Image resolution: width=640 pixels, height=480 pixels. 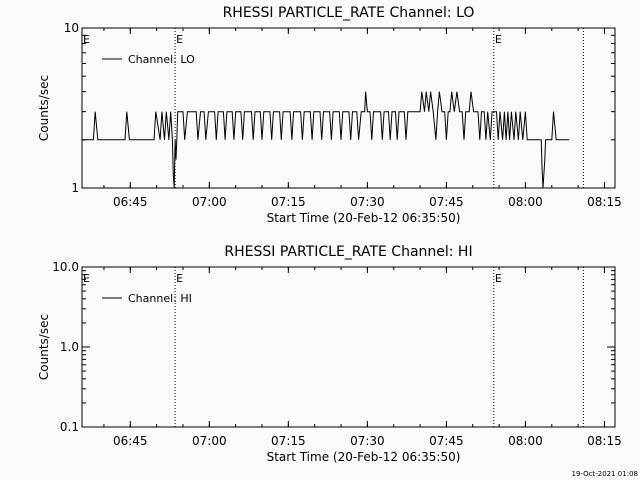 I want to click on x-tick-label-lo-4: 07:45, so click(x=446, y=202).